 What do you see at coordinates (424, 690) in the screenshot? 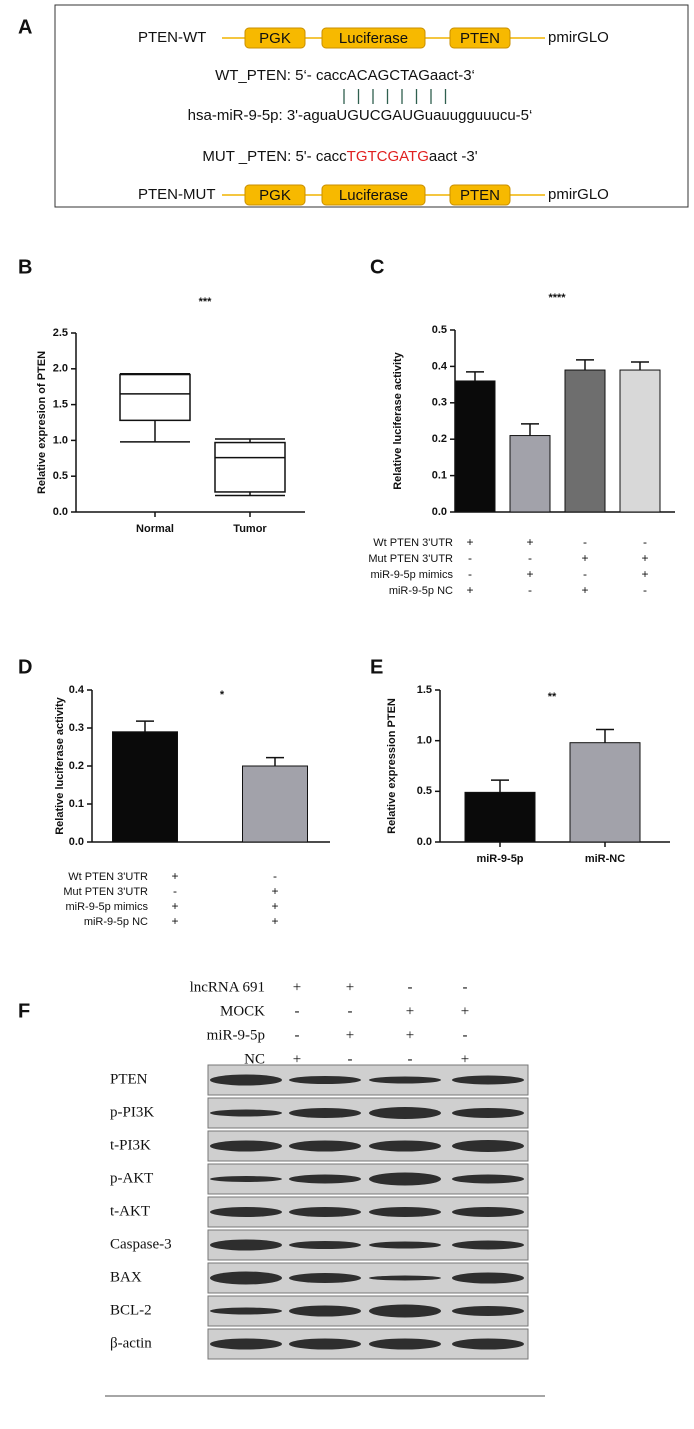
I see `y-tick-label: 1.5` at bounding box center [424, 690].